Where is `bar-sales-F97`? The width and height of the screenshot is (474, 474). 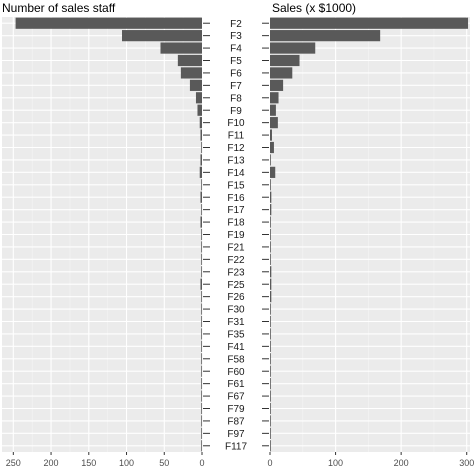
bar-sales-F97 is located at coordinates (270, 433).